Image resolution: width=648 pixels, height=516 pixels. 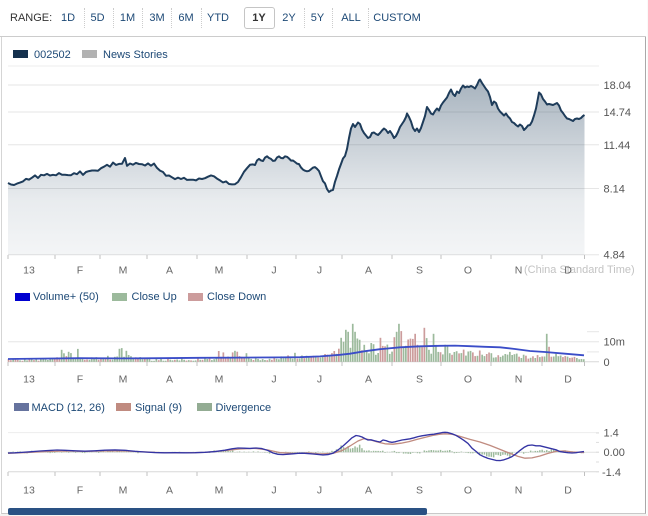 What do you see at coordinates (611, 473) in the screenshot?
I see `svg-text: -1.4` at bounding box center [611, 473].